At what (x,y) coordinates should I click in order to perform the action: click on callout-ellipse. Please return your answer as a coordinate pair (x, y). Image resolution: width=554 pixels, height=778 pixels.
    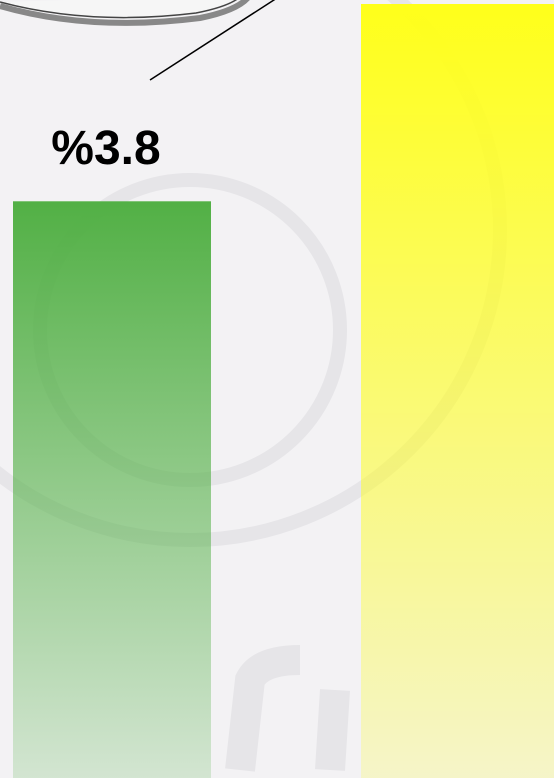
    Looking at the image, I should click on (125, 13).